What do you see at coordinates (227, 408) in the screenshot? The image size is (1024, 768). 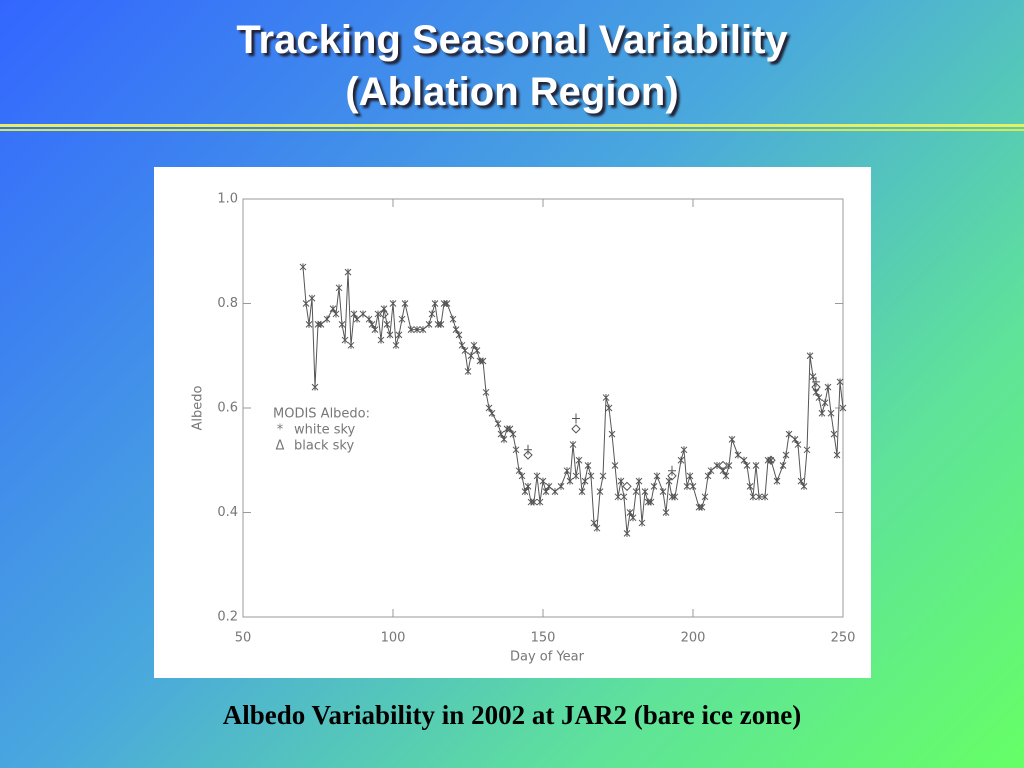 I see `y-tick-label: 0.6` at bounding box center [227, 408].